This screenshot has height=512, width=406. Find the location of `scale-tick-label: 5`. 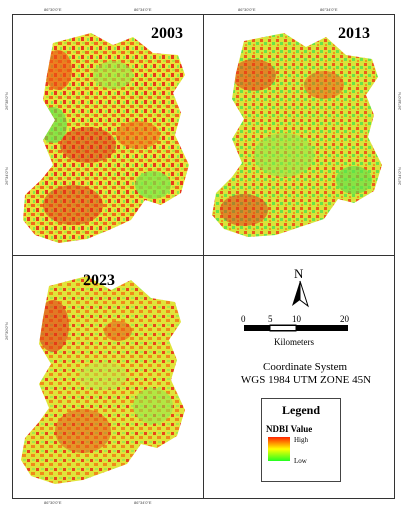

scale-tick-label: 5 is located at coordinates (270, 319).